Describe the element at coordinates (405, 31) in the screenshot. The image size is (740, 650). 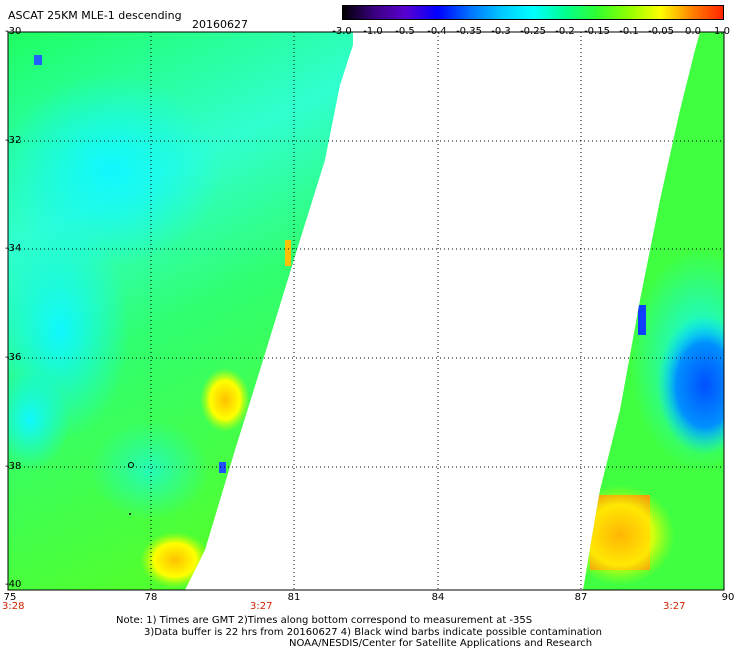
I see `colorbar-label: -0.5` at that location.